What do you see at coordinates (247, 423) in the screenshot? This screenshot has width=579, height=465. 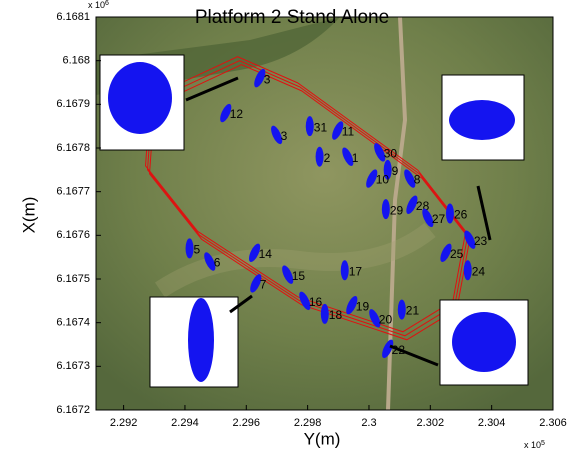 I see `x-tick-label: 2.296` at bounding box center [247, 423].